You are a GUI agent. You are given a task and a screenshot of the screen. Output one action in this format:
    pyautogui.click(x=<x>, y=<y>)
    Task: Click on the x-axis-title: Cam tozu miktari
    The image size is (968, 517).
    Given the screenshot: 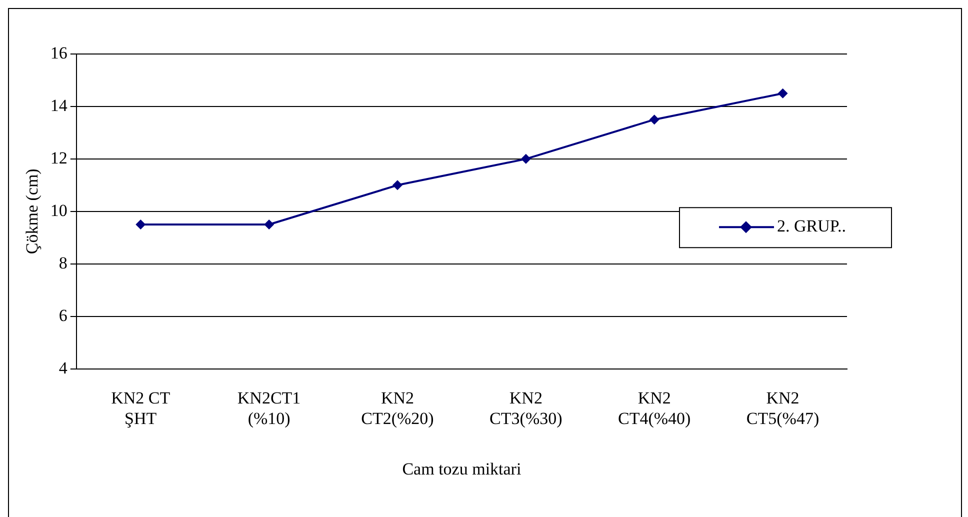 What is the action you would take?
    pyautogui.click(x=462, y=468)
    